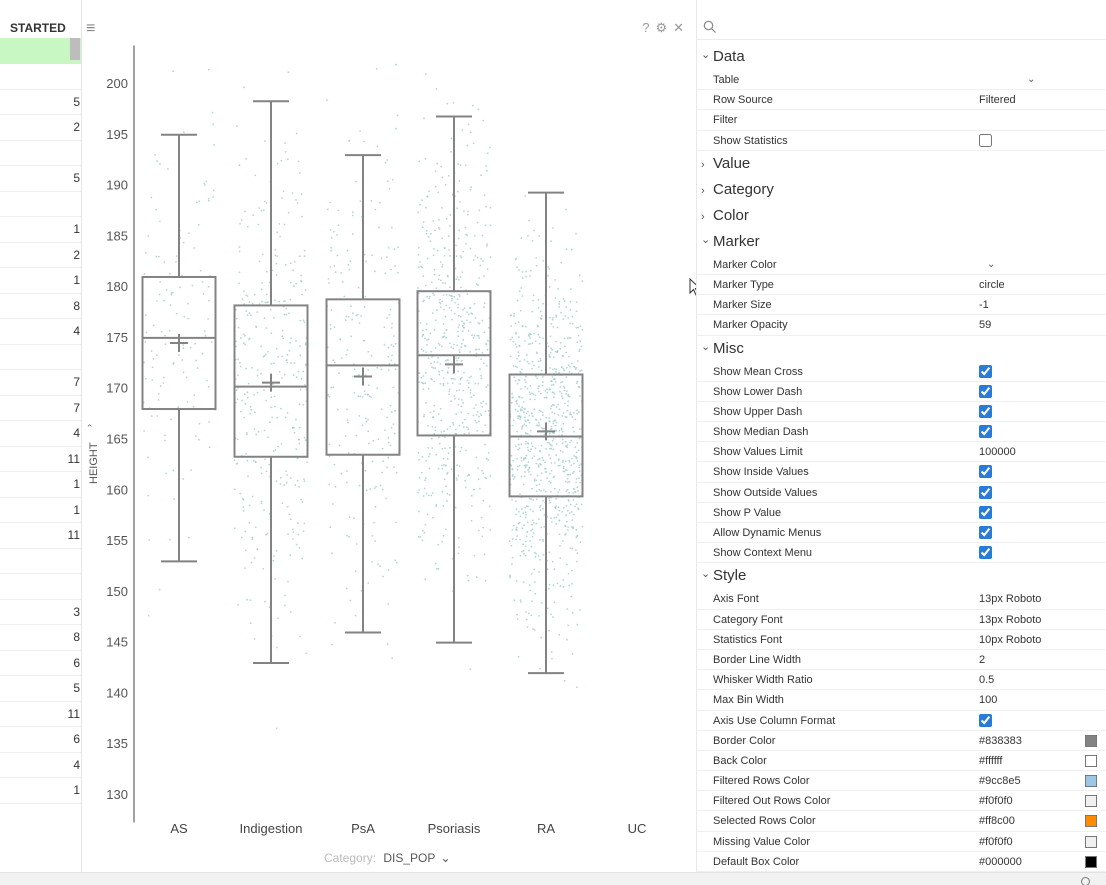 The width and height of the screenshot is (1106, 885). What do you see at coordinates (901, 120) in the screenshot?
I see `prop-filter: Filter` at bounding box center [901, 120].